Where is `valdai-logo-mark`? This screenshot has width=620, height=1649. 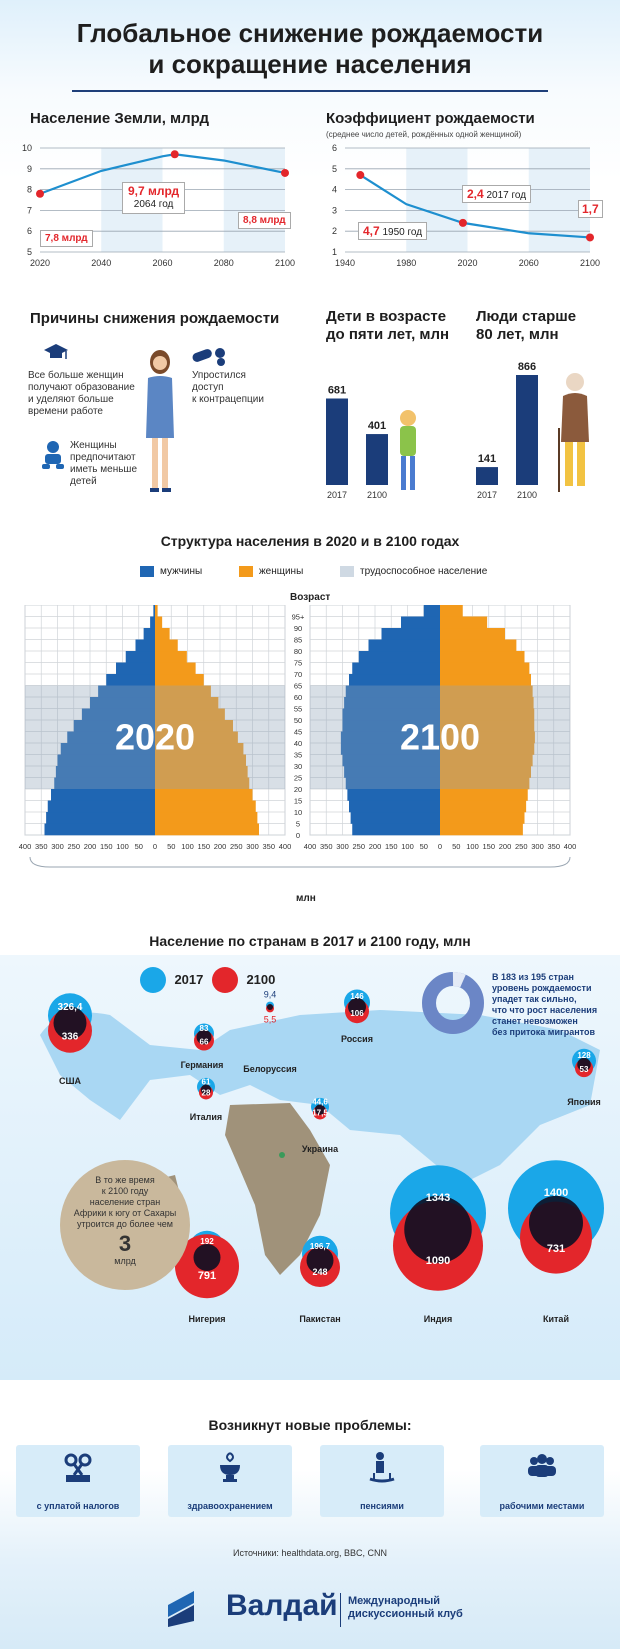
valdai-logo-mark is located at coordinates (181, 1609).